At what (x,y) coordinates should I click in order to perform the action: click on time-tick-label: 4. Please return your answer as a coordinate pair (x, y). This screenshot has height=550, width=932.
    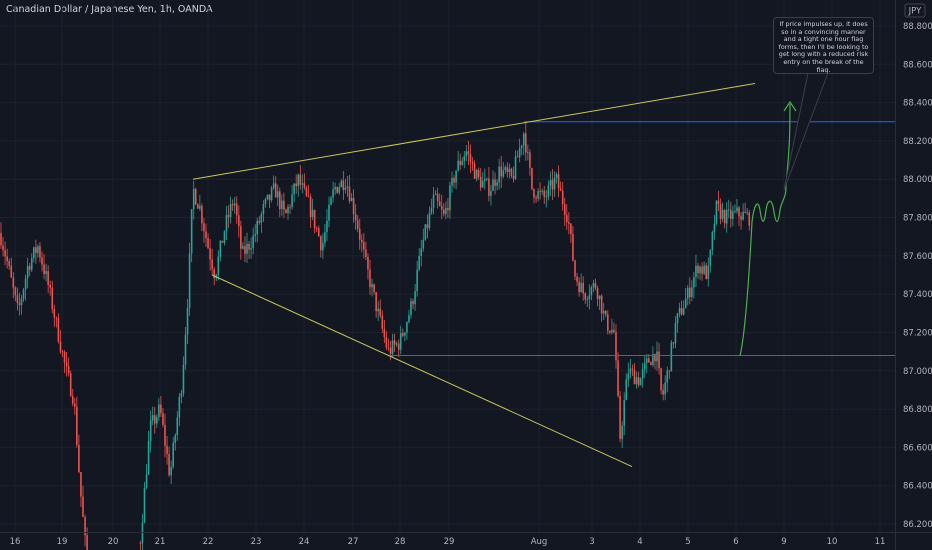
    Looking at the image, I should click on (639, 542).